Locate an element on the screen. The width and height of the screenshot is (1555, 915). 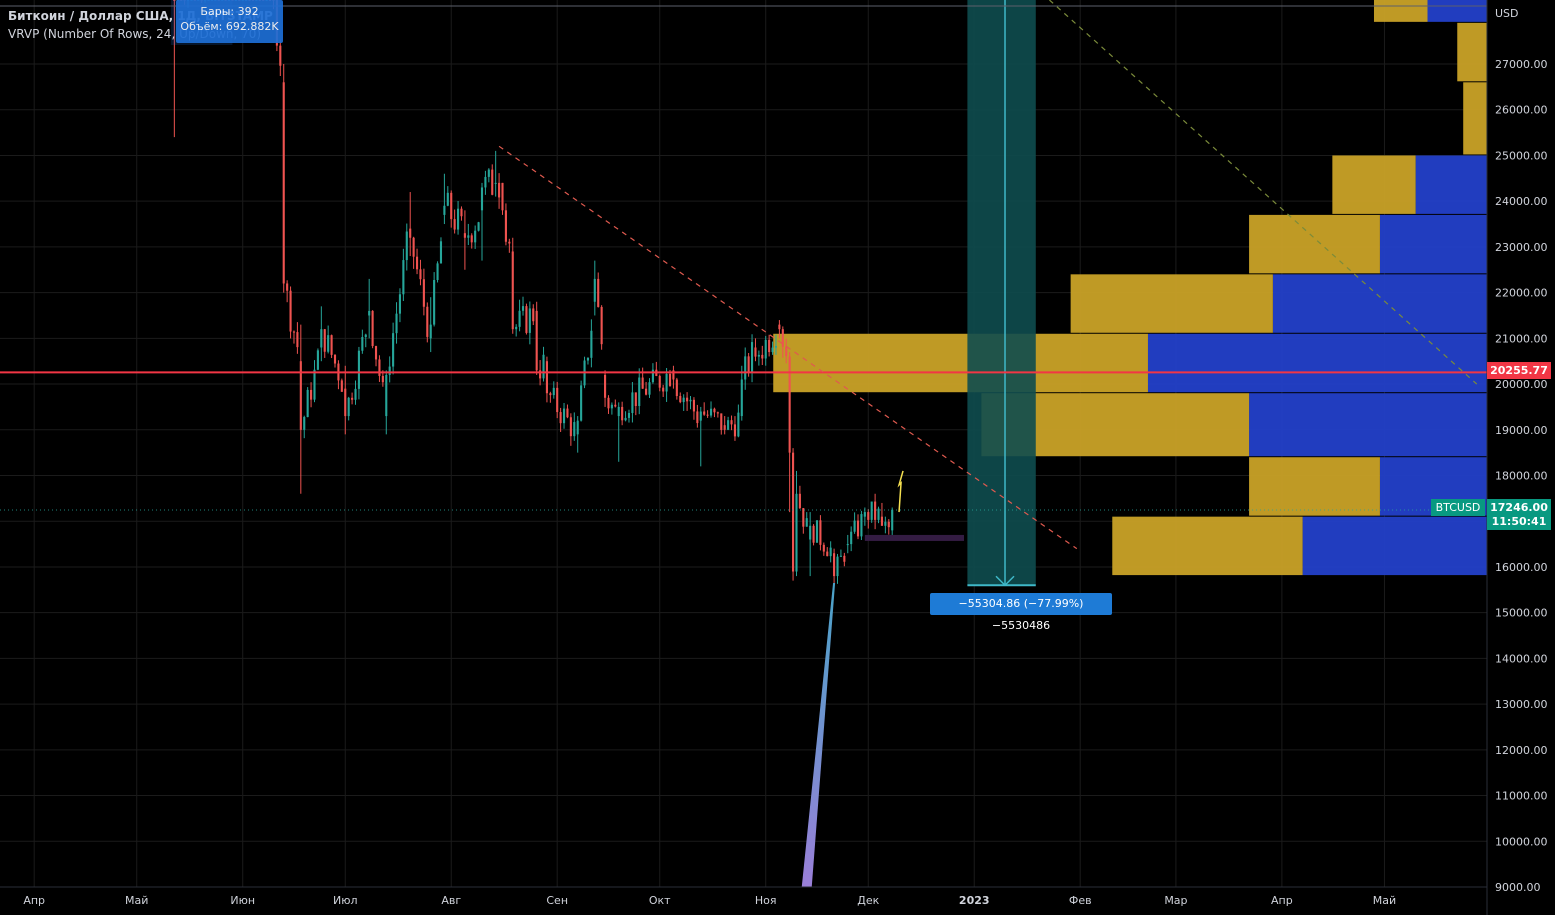
y-tick-label: 20000.00 is located at coordinates (1521, 384).